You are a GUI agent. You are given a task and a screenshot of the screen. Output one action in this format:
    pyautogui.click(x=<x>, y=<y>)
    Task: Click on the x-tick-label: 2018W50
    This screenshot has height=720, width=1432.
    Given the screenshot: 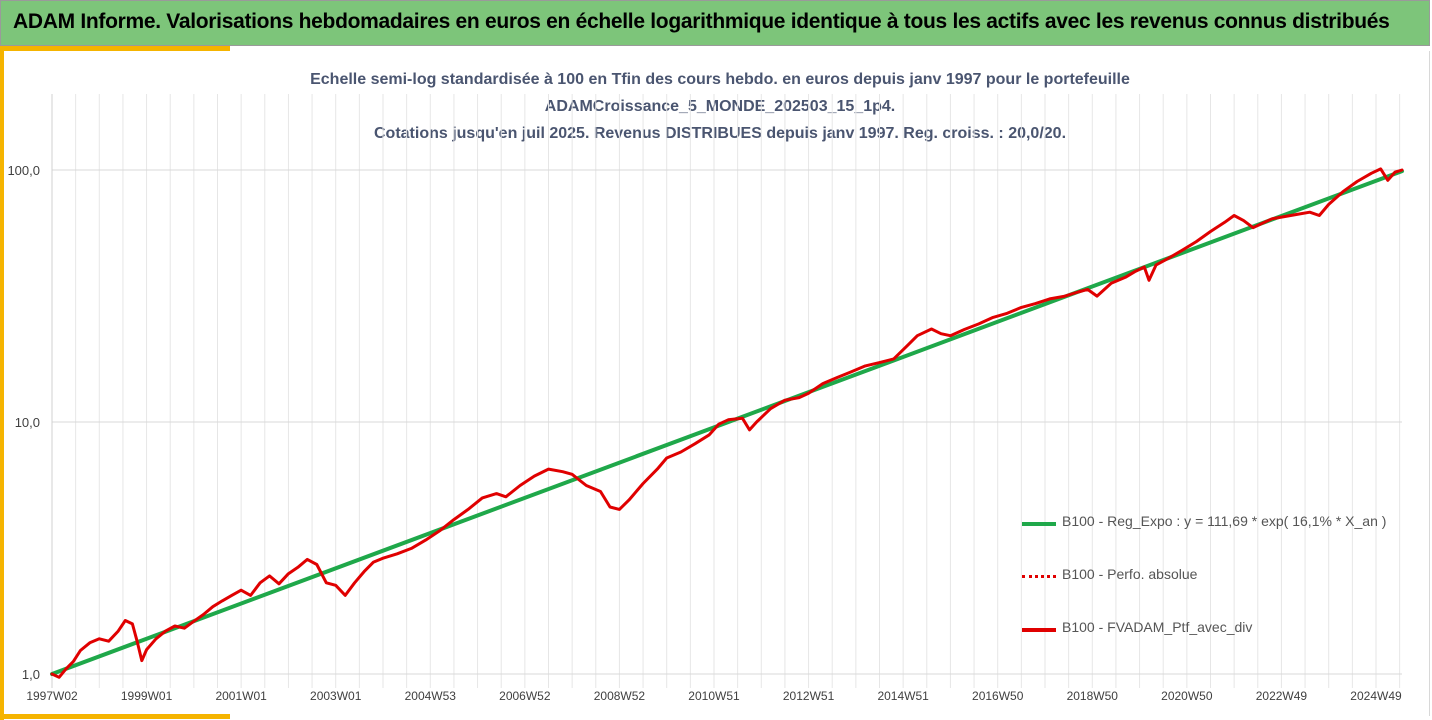 What is the action you would take?
    pyautogui.click(x=1093, y=696)
    